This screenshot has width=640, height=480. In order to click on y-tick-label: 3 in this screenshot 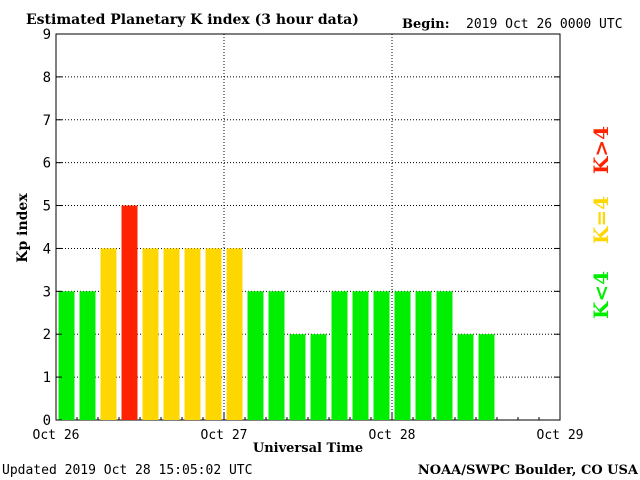, I will do `click(47, 292)`.